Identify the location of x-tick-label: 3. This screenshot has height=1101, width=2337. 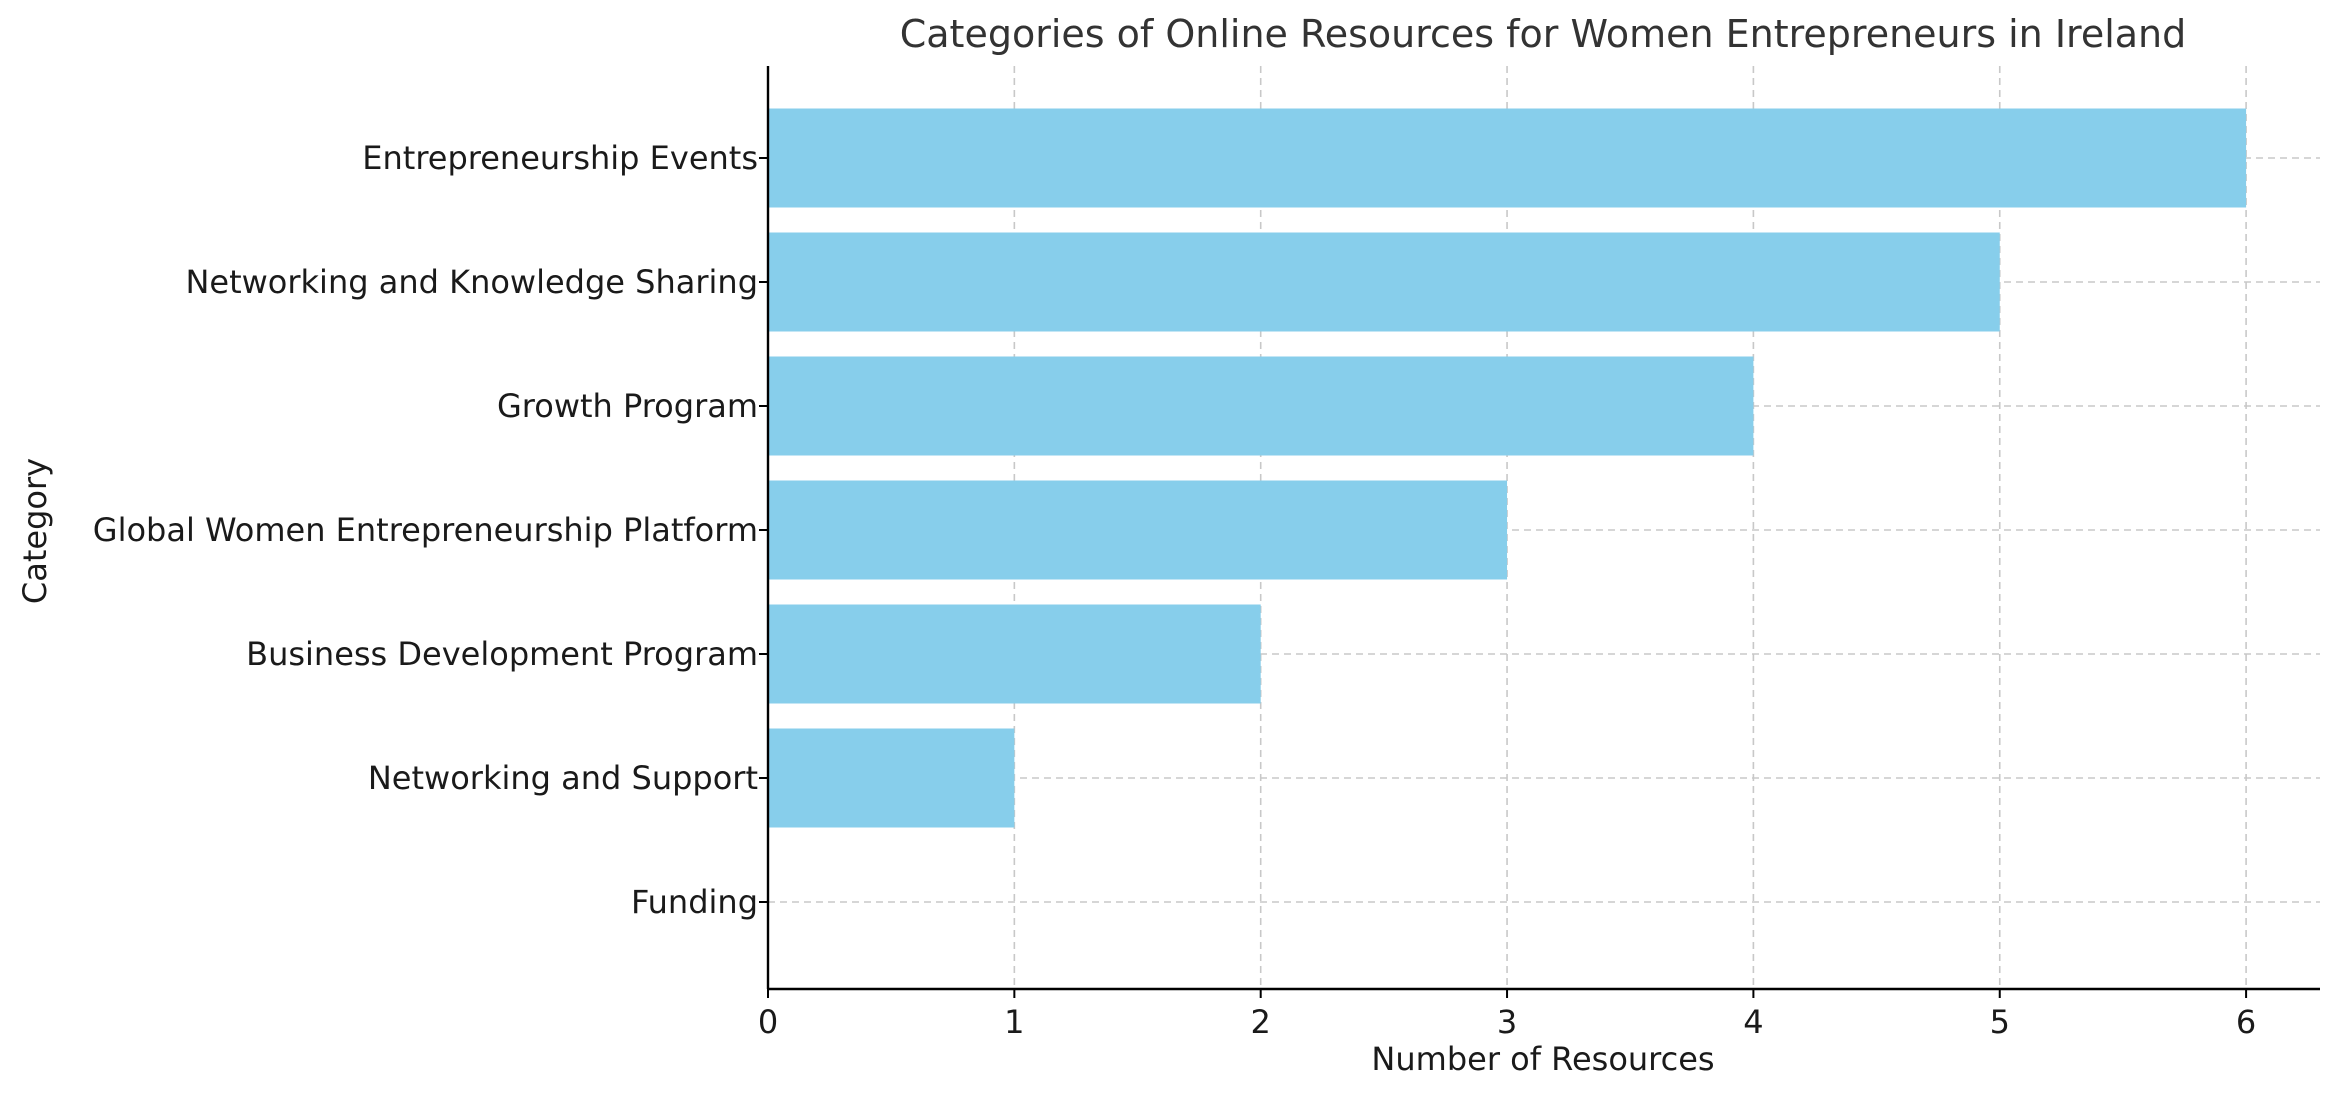
(1507, 1022).